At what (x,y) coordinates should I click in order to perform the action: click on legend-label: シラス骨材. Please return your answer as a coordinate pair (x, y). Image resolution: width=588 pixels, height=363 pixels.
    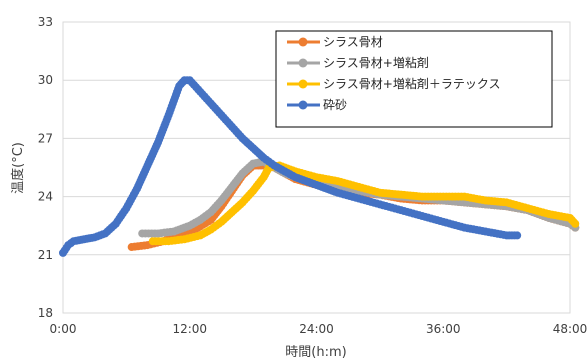
    Looking at the image, I should click on (353, 42).